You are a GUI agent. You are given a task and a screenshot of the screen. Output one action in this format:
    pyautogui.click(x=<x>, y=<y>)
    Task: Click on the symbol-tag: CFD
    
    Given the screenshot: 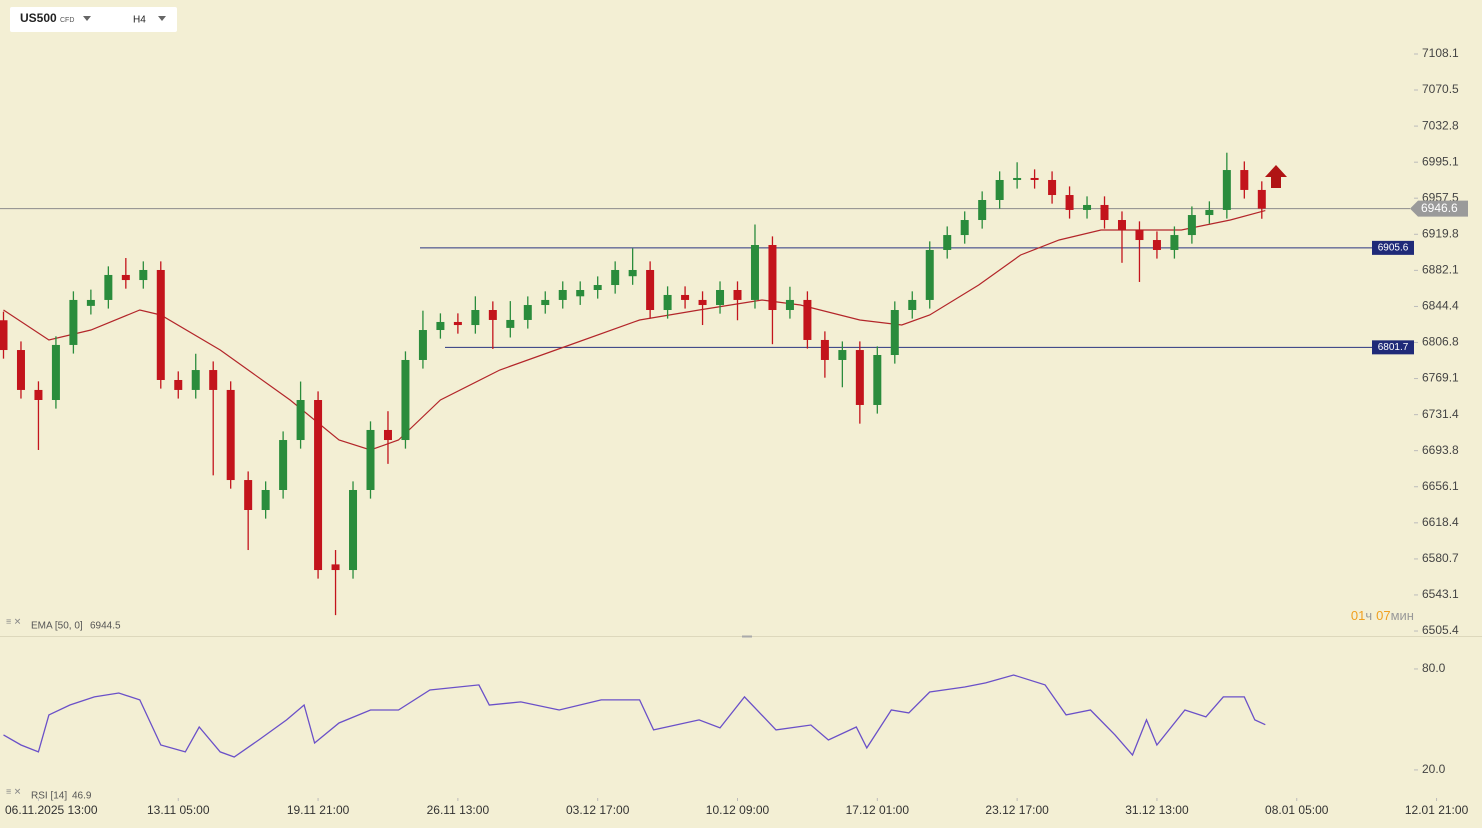 What is the action you would take?
    pyautogui.click(x=67, y=20)
    